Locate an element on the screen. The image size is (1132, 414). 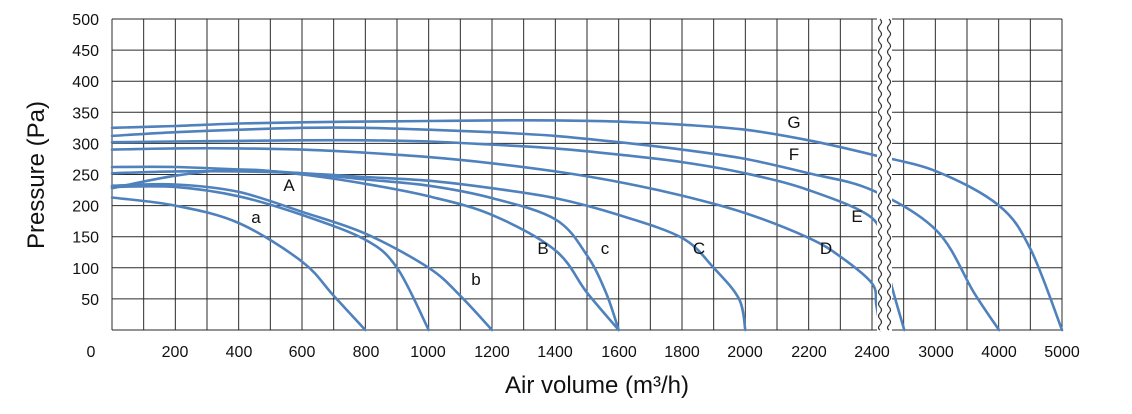
axis-break-line-right is located at coordinates (889, 174).